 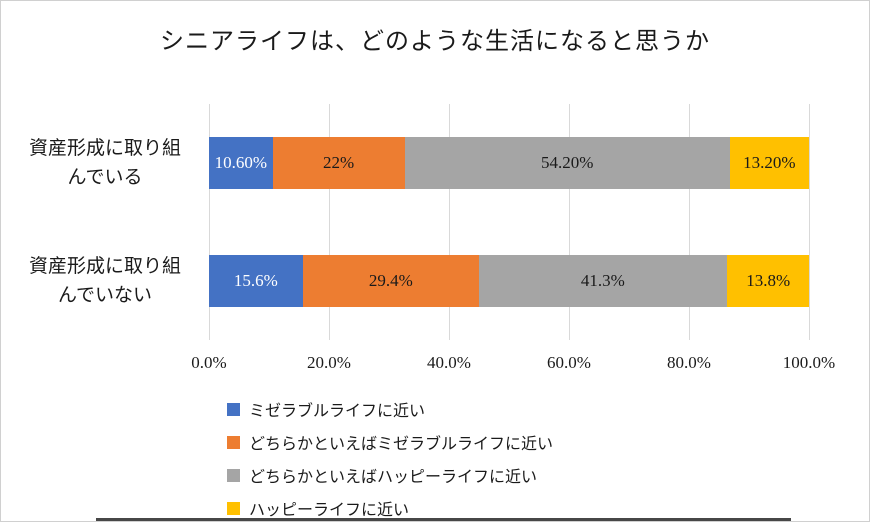 What do you see at coordinates (689, 362) in the screenshot?
I see `x-tick-label: 80.0%` at bounding box center [689, 362].